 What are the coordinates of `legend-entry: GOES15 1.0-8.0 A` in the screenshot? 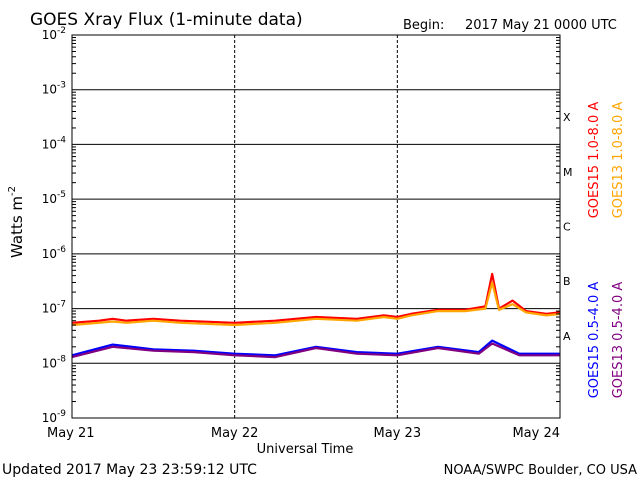 It's located at (594, 160).